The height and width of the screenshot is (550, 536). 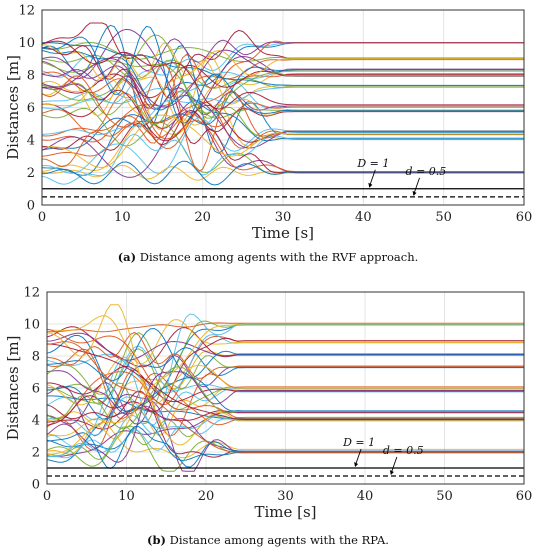 I want to click on caption-rpa: (b) Distance among agents with the RPA., so click(x=268, y=540).